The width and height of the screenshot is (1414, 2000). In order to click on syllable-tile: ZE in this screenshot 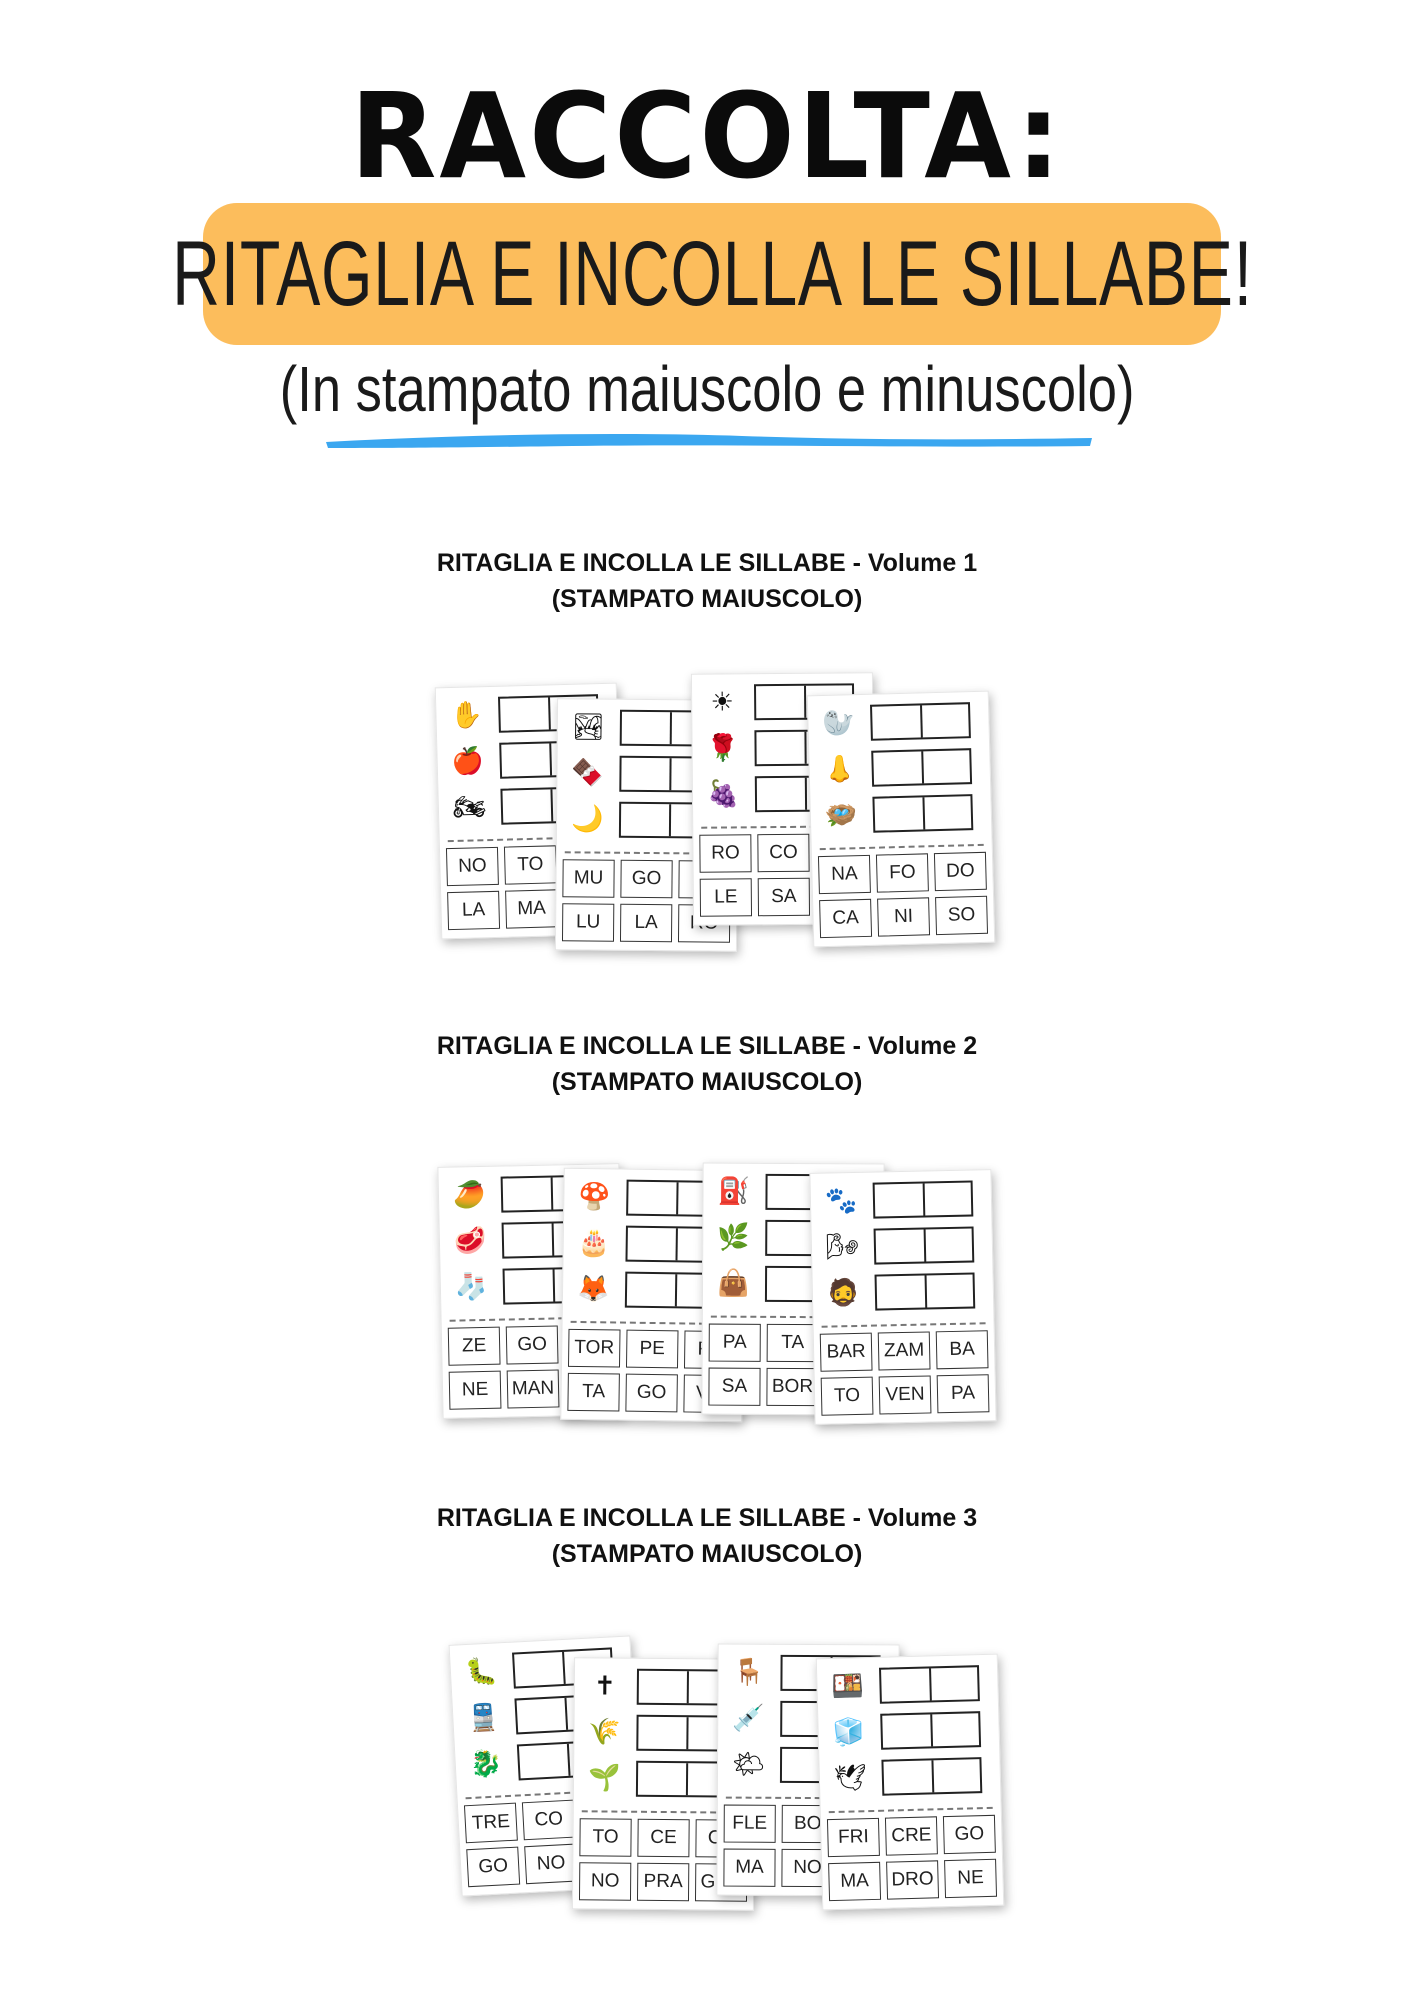, I will do `click(474, 1346)`.